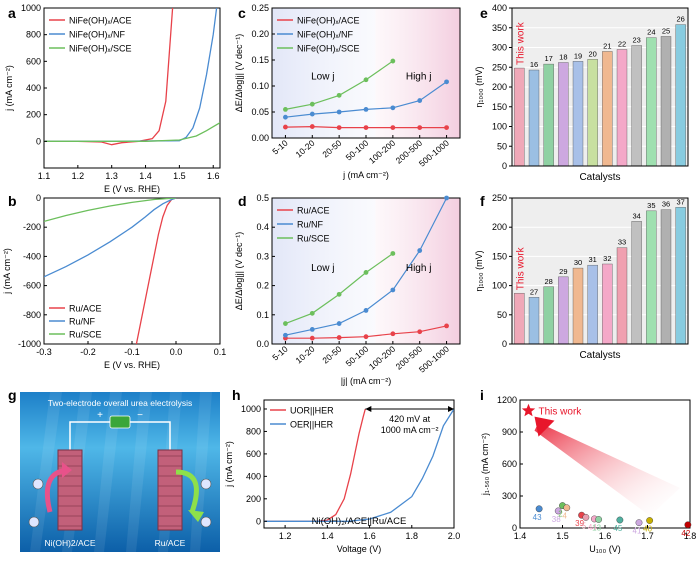  Describe the element at coordinates (520, 536) in the screenshot. I see `panel-i-xtick-label: 1.4` at that location.